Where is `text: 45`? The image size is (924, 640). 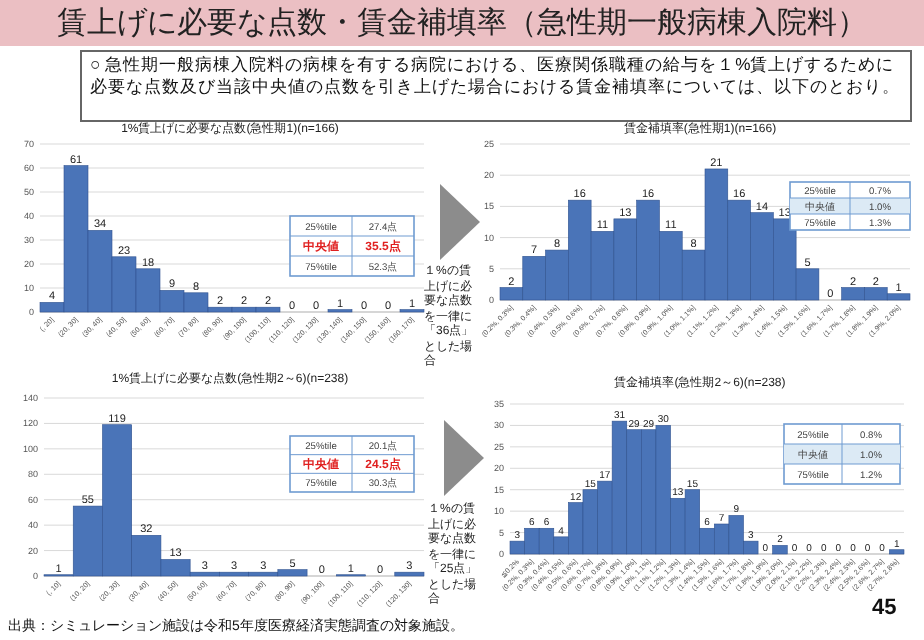
text: 45 is located at coordinates (884, 609).